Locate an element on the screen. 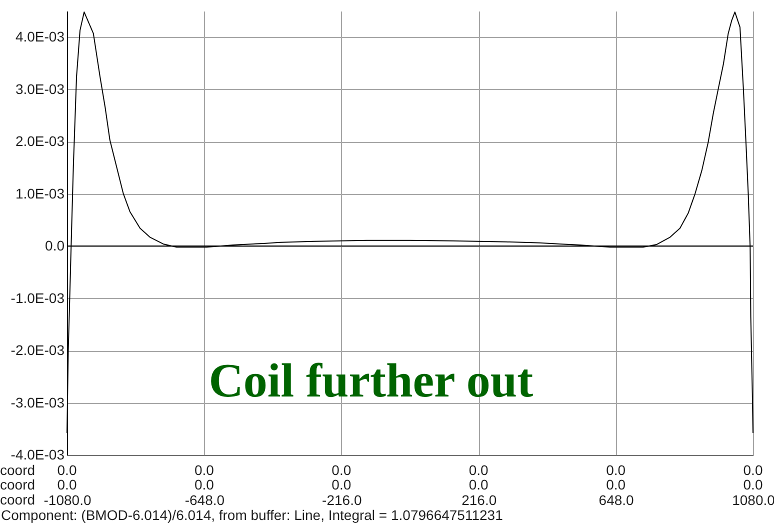 Image resolution: width=774 pixels, height=525 pixels. x-tick-label: -648.0 is located at coordinates (204, 500).